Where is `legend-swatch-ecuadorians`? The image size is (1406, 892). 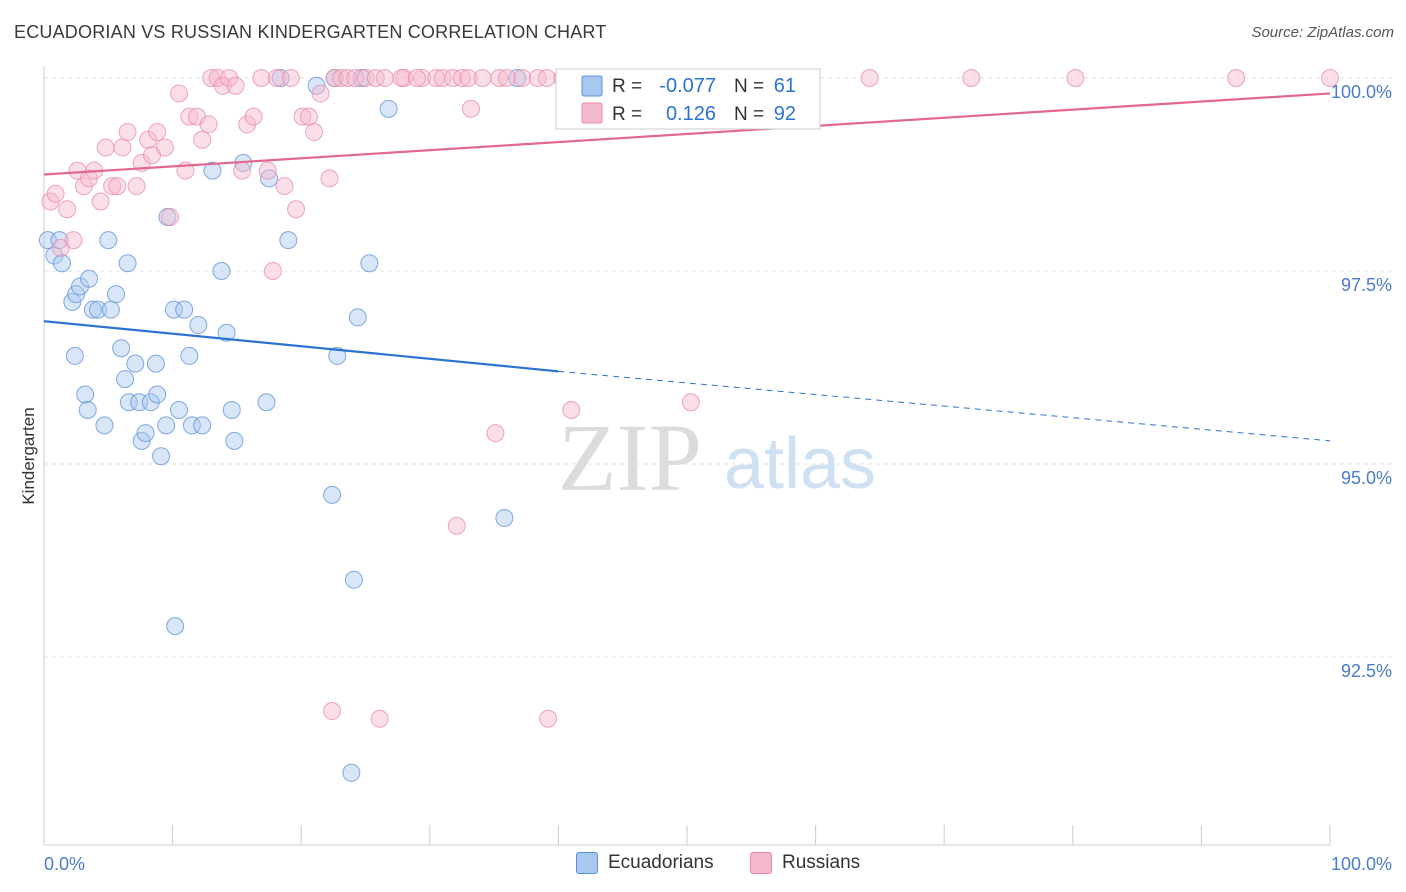
legend-swatch-ecuadorians is located at coordinates (587, 863).